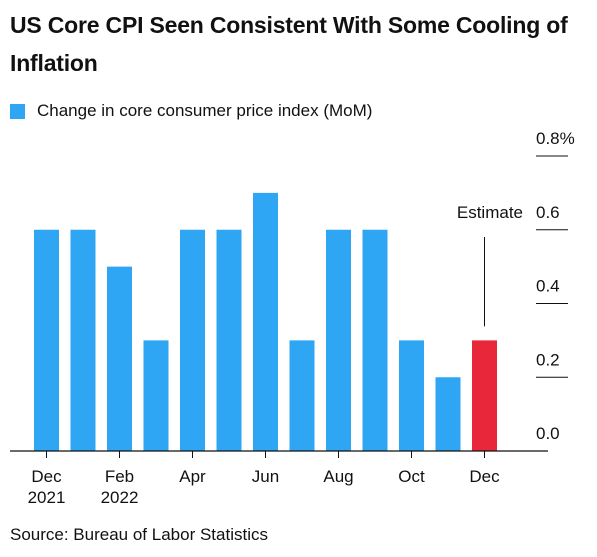 The width and height of the screenshot is (597, 557). What do you see at coordinates (555, 138) in the screenshot?
I see `y-tick-label: 0.8%` at bounding box center [555, 138].